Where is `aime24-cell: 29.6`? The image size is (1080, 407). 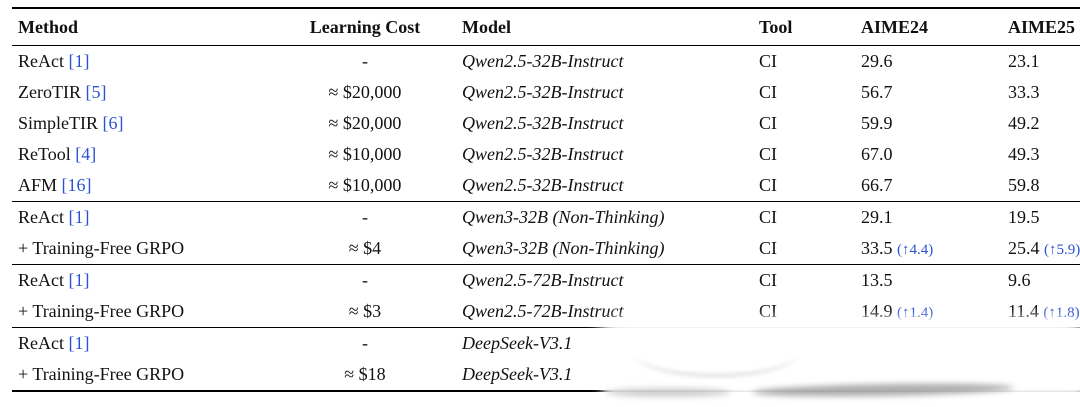
aime24-cell: 29.6 is located at coordinates (928, 62).